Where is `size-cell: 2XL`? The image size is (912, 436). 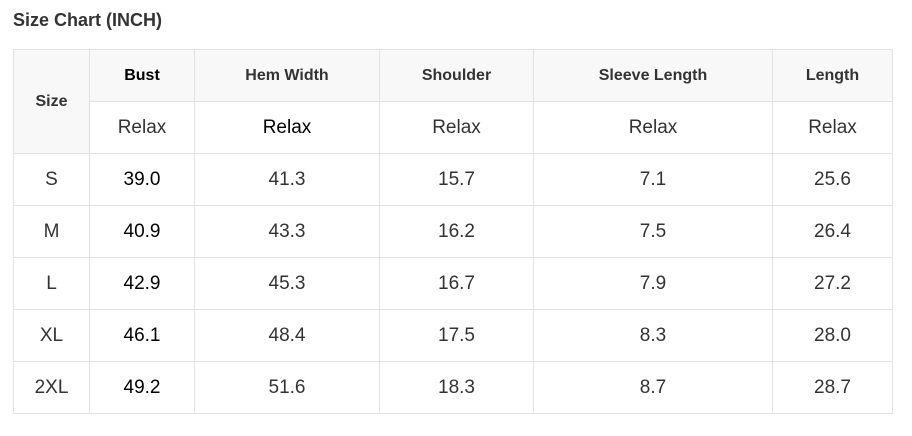 size-cell: 2XL is located at coordinates (51, 387).